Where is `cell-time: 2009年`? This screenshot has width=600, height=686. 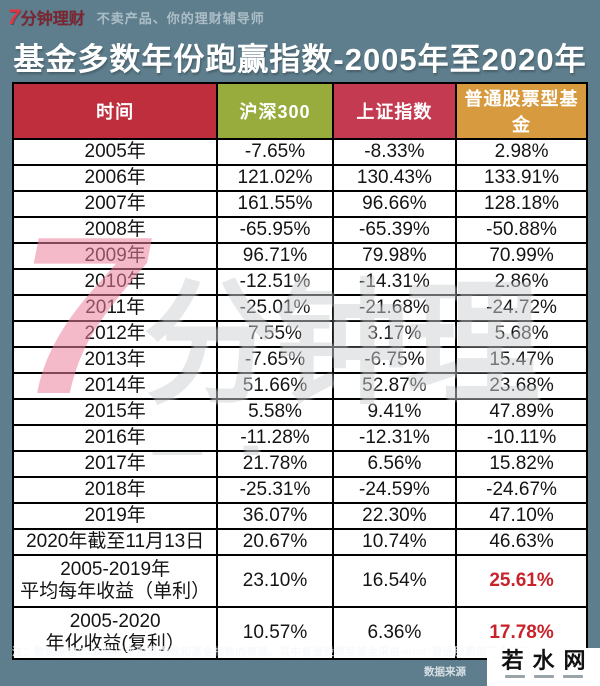
cell-time: 2009年 is located at coordinates (115, 256).